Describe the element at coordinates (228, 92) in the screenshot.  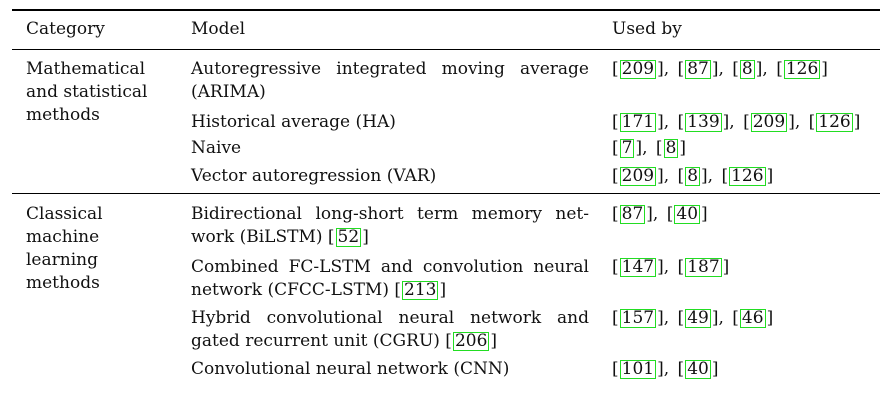
I see `model-line: (ARIMA)` at that location.